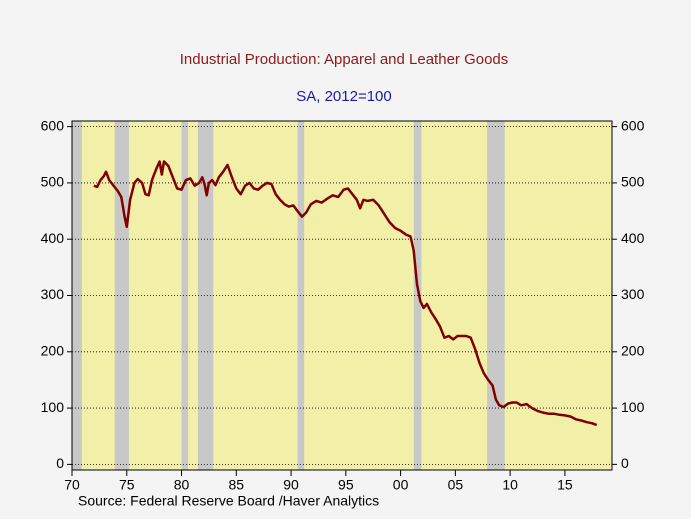  Describe the element at coordinates (633, 294) in the screenshot. I see `y2-tick-label: 300` at that location.